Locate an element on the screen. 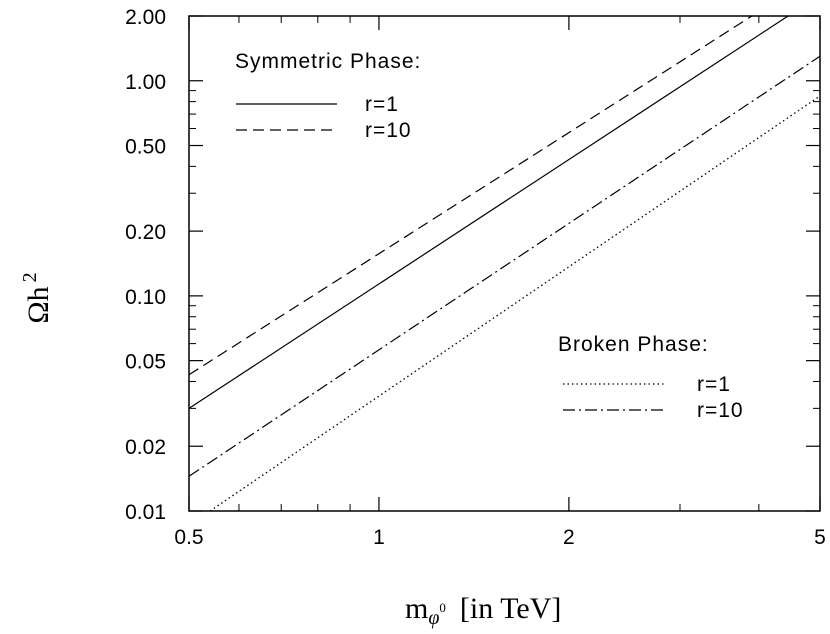  y-tick-label: 0.50 is located at coordinates (145, 147).